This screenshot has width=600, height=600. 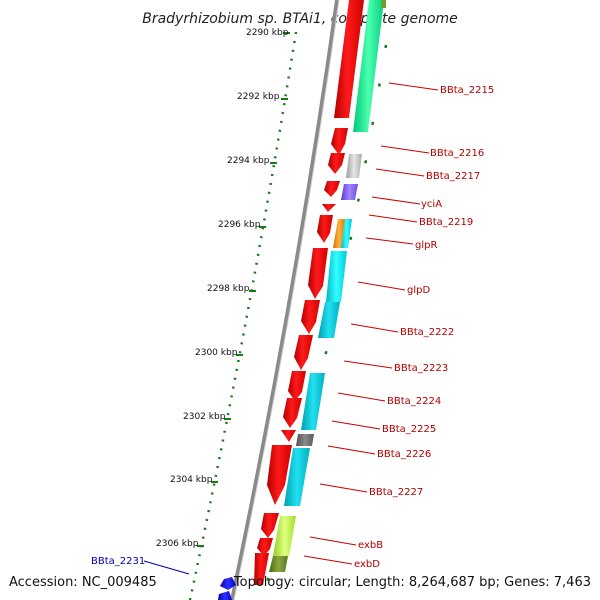 What do you see at coordinates (370, 545) in the screenshot?
I see `gene-label: exbB` at bounding box center [370, 545].